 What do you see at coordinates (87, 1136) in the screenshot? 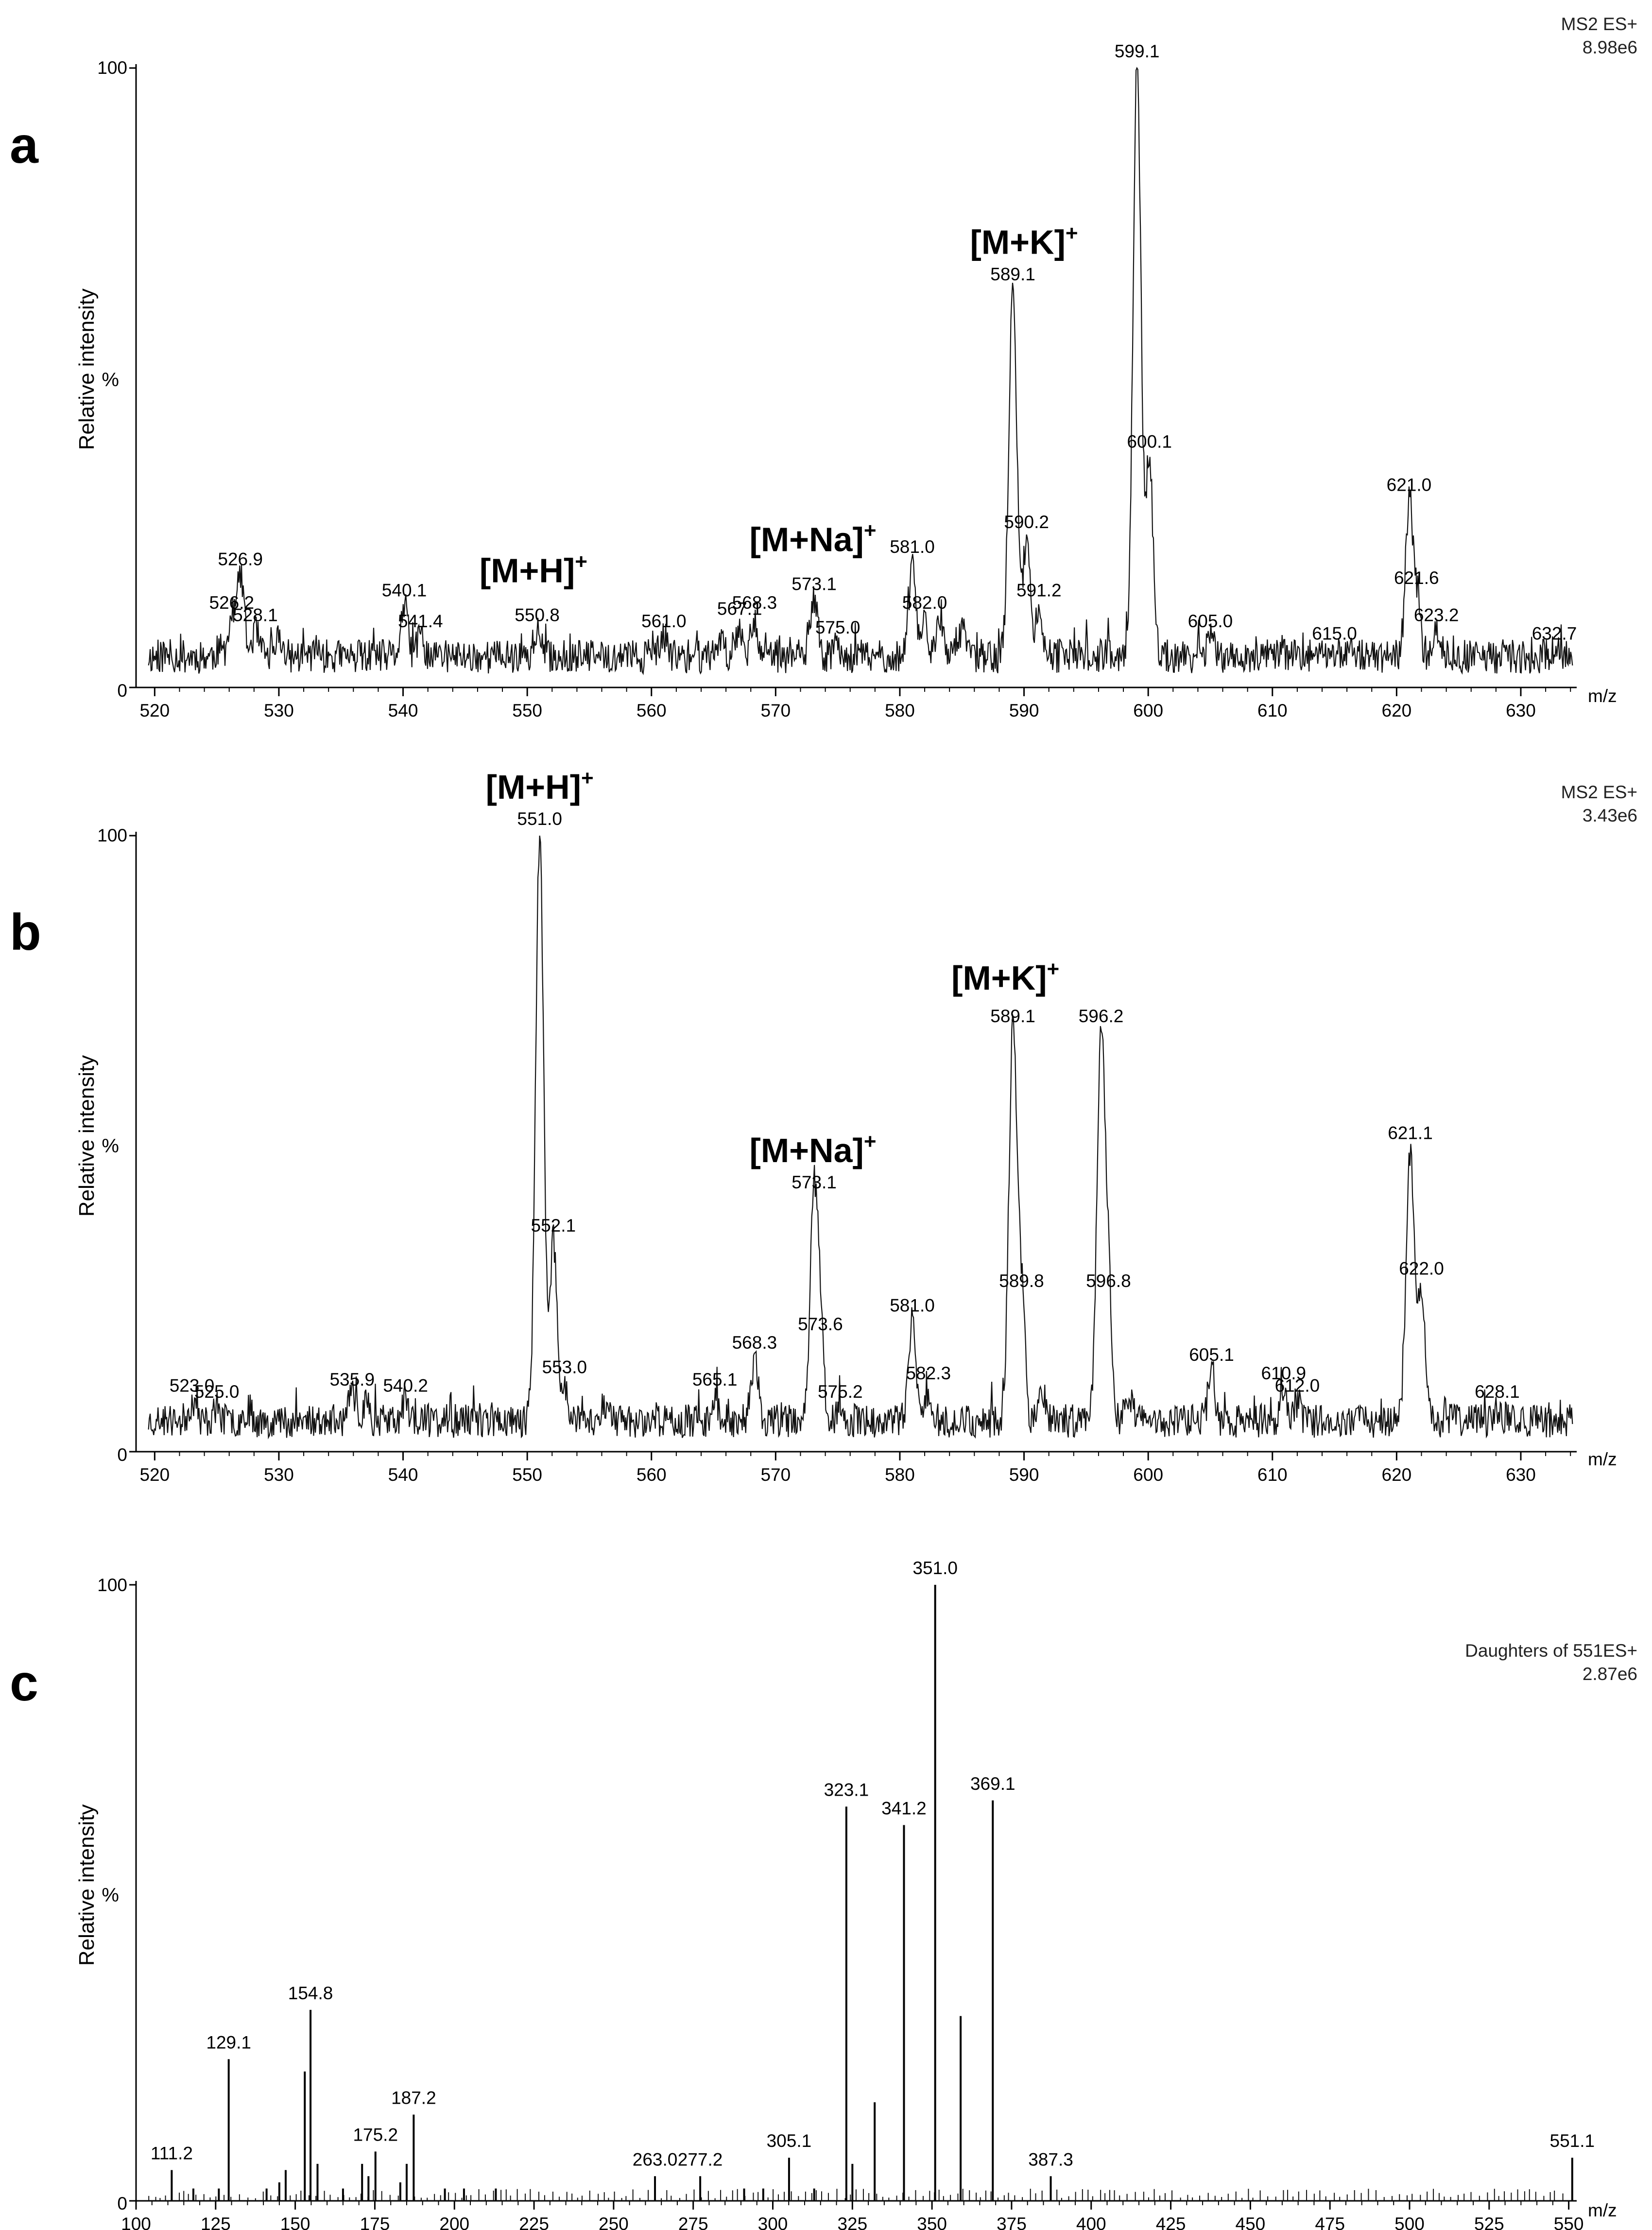
I see `y-axis-label-b: Relative intensity` at bounding box center [87, 1136].